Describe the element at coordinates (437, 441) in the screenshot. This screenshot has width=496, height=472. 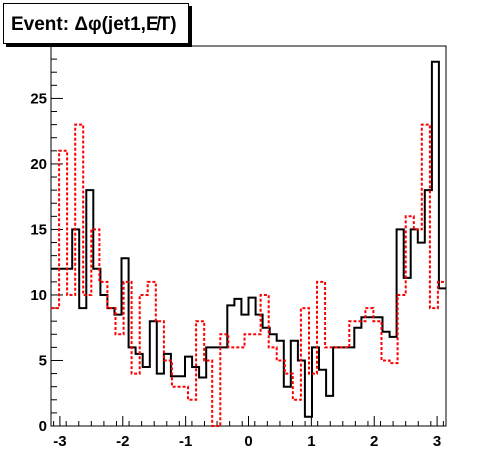
I see `x-tick-label-6: 3` at that location.